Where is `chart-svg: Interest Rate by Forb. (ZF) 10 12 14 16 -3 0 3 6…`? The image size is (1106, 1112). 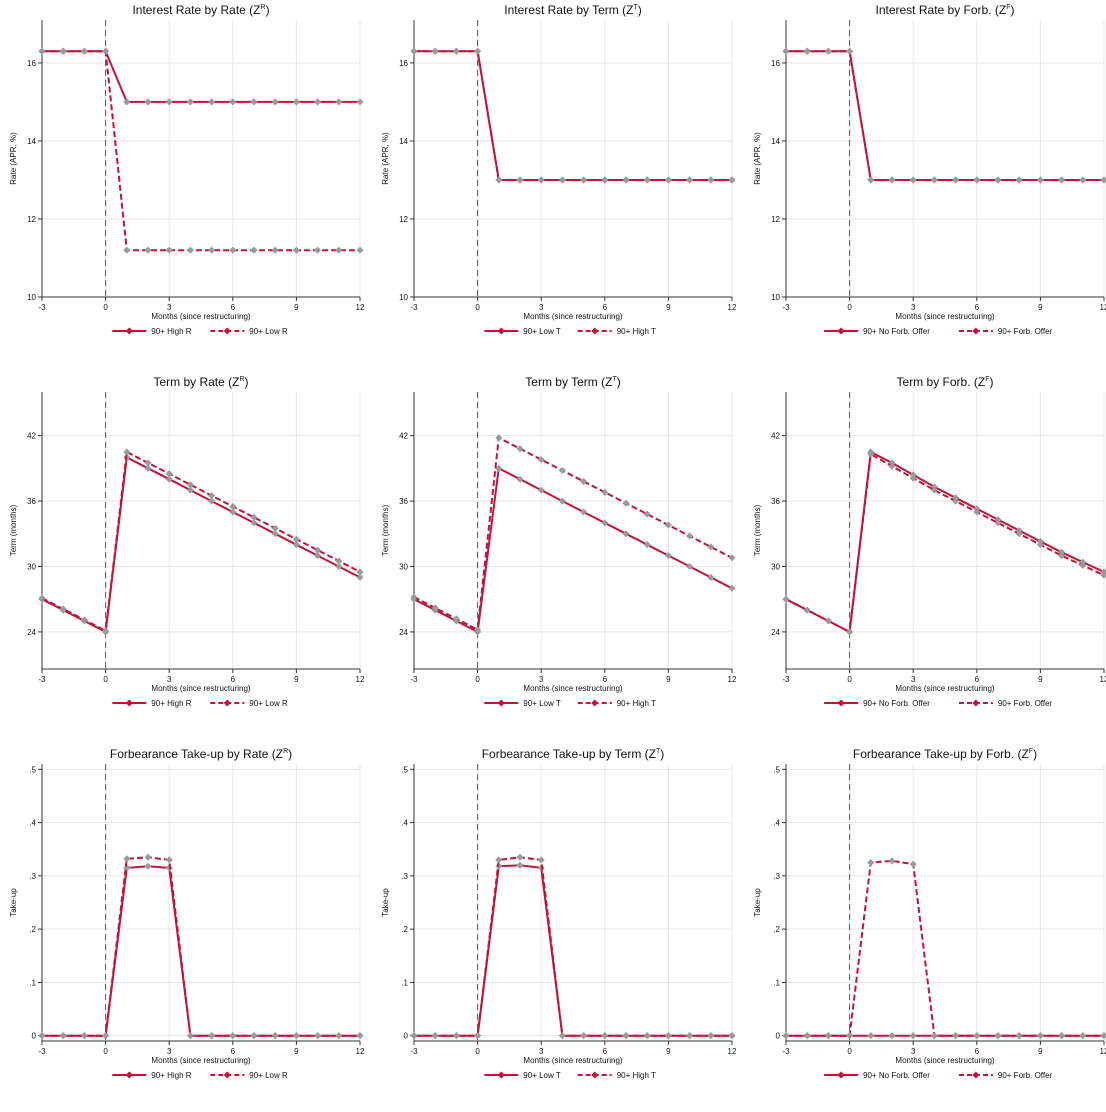
chart-svg: Interest Rate by Forb. (ZF) 10 12 14 16 -3 0 3 6… is located at coordinates (929, 169).